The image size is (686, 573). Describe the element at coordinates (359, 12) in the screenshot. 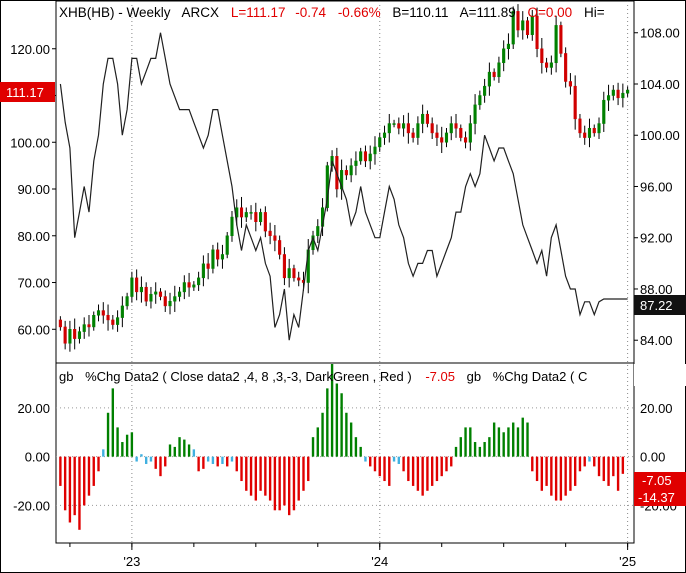

I see `price-change-pct: -0.66%` at that location.